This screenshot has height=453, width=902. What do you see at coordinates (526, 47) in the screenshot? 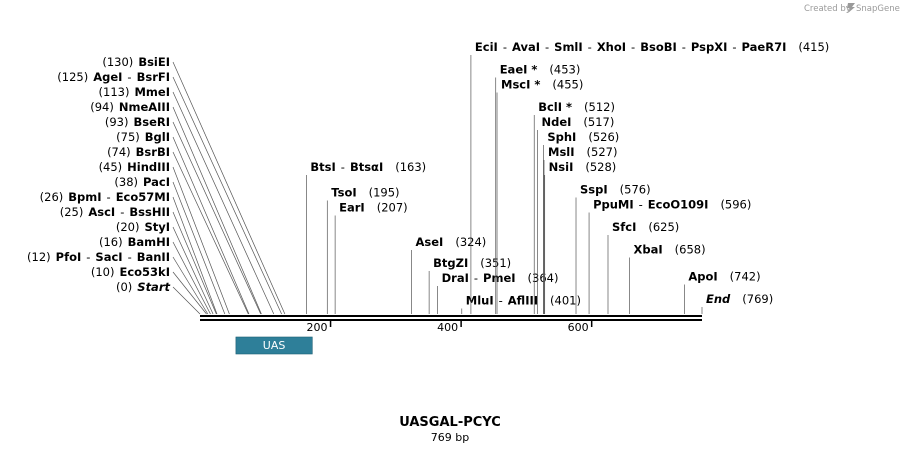
I see `enzyme-name: AvaI` at bounding box center [526, 47].